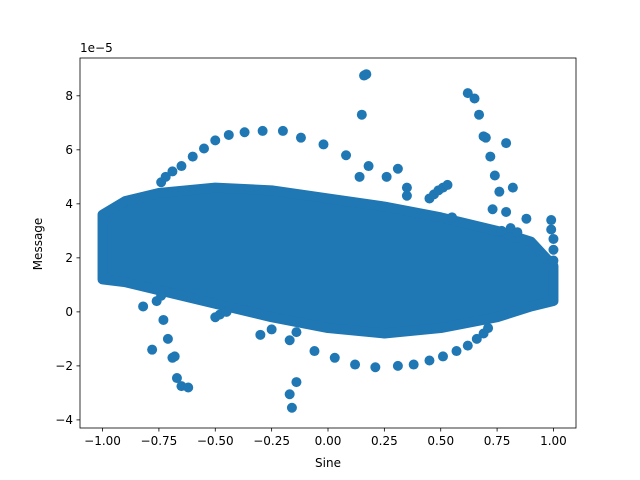 This screenshot has width=640, height=480. What do you see at coordinates (328, 463) in the screenshot?
I see `x-axis-label: Sine` at bounding box center [328, 463].